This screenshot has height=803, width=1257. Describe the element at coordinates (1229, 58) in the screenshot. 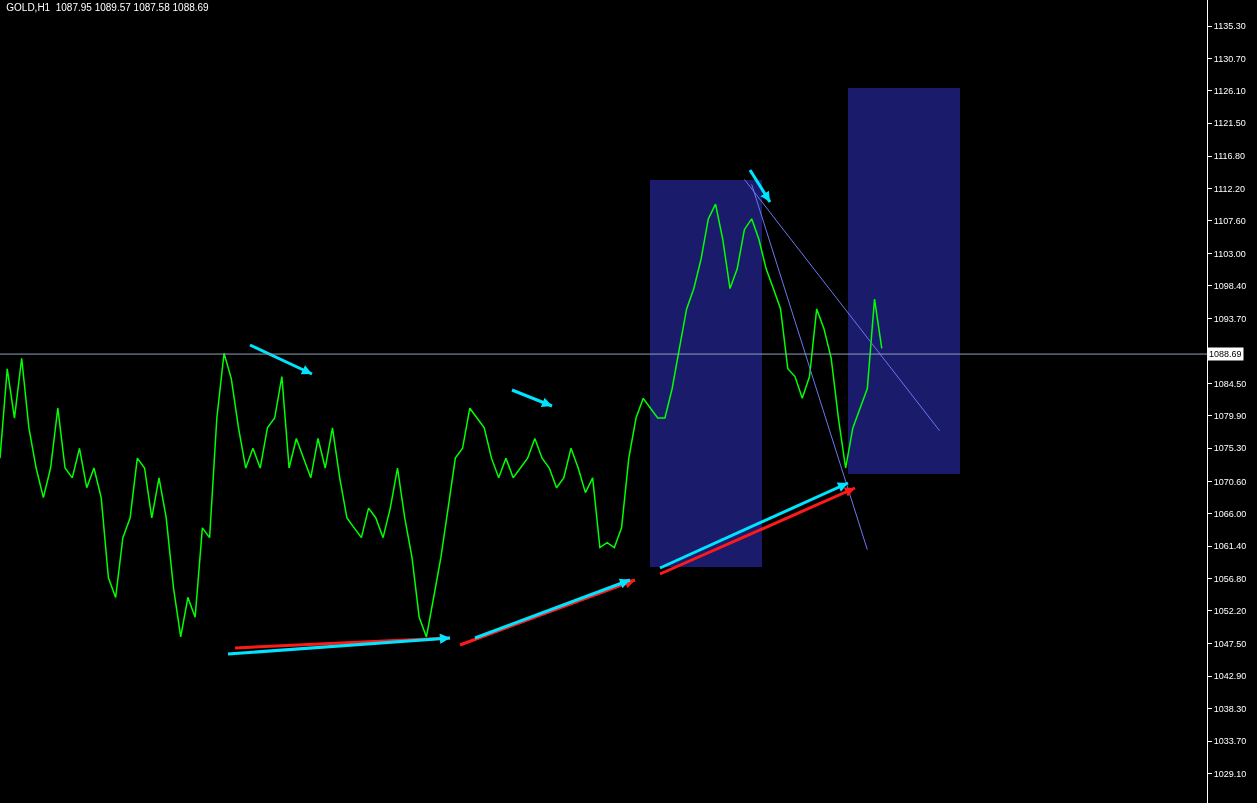

I see `y-tick-label: 1130.70` at that location.